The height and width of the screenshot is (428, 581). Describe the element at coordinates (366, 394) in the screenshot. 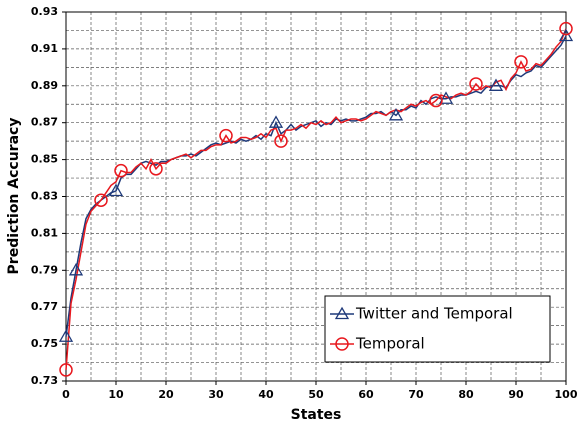

I see `x-tick-label: 60` at that location.